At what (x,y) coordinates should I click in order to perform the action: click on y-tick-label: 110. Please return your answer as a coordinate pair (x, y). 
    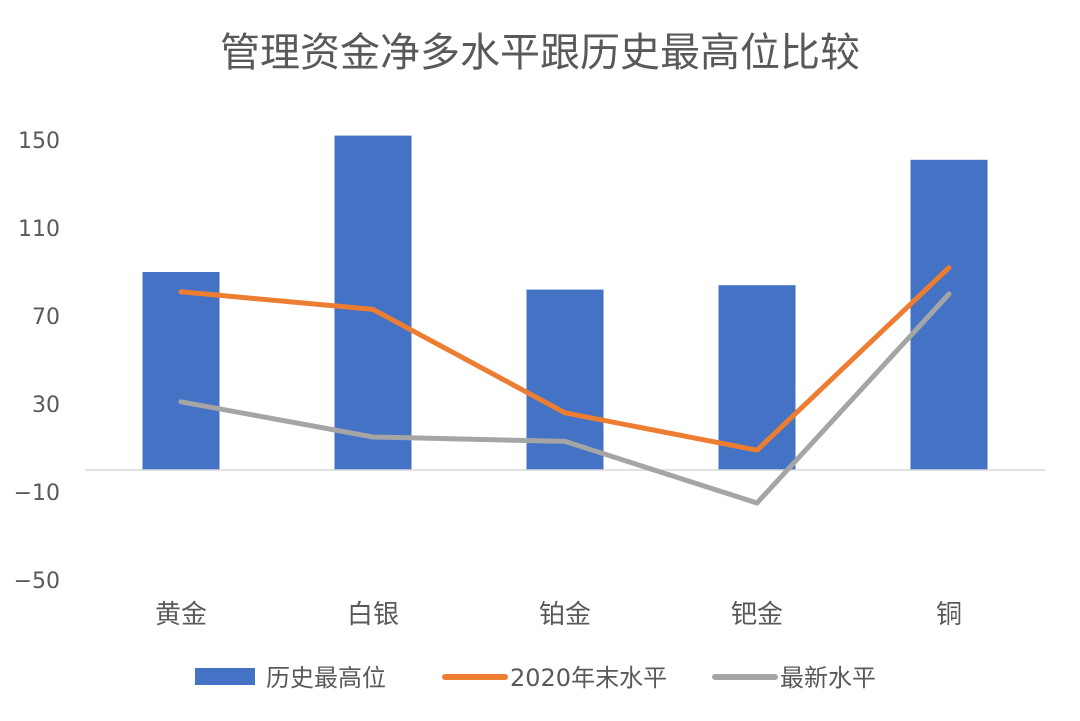
    Looking at the image, I should click on (39, 229).